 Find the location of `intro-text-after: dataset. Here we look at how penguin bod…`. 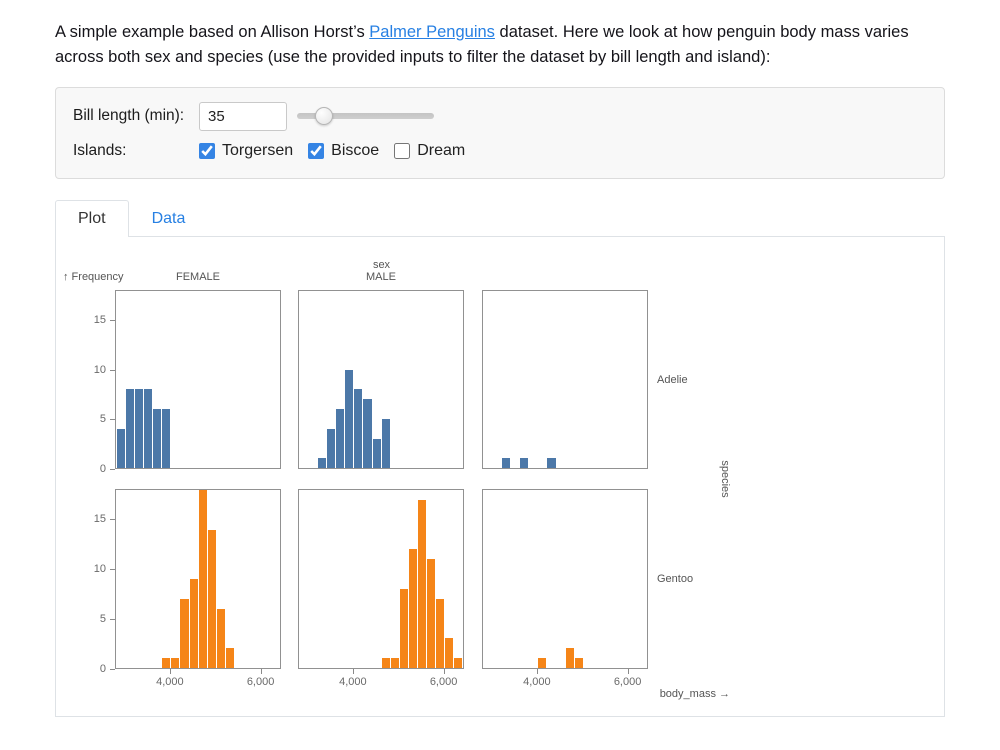

intro-text-after: dataset. Here we look at how penguin bod… is located at coordinates (482, 44).